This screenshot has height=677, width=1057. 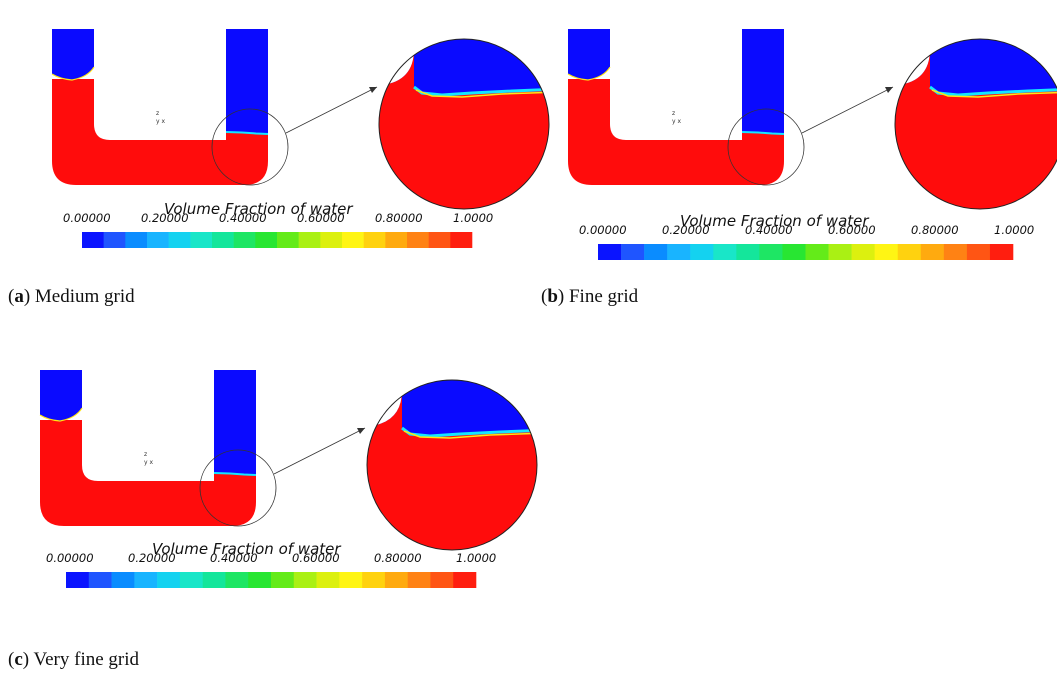 I want to click on caption-fine-grid: (b) Fine grid, so click(x=589, y=297).